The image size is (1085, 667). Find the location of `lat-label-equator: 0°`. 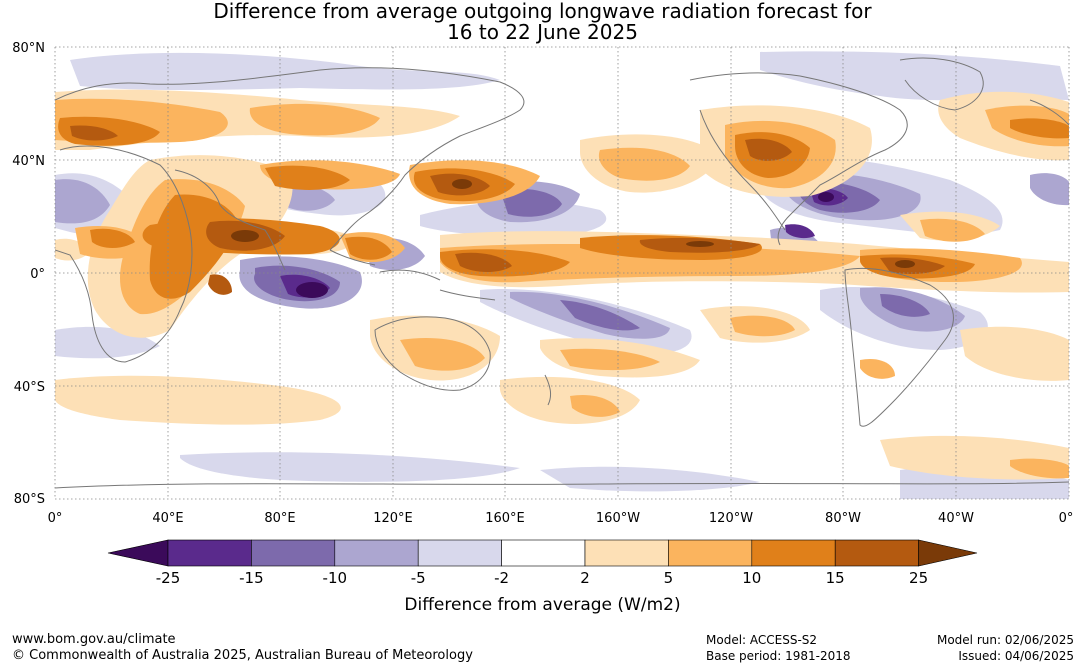

lat-label-equator: 0° is located at coordinates (37, 274).